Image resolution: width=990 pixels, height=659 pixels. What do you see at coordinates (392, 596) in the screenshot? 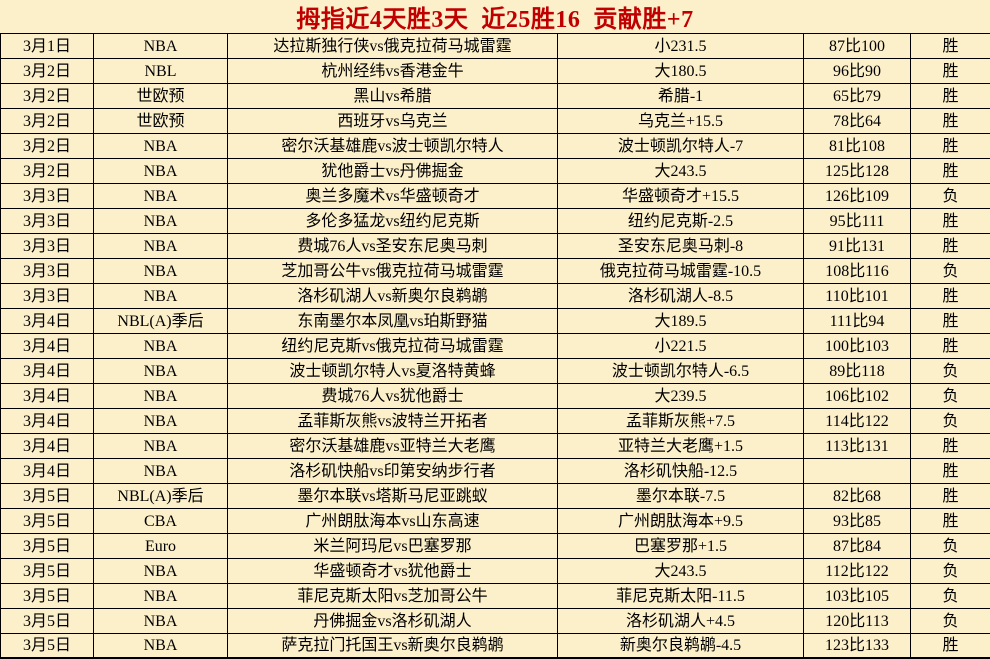
I see `match-cell: 菲尼克斯太阳vs芝加哥公牛` at bounding box center [392, 596].